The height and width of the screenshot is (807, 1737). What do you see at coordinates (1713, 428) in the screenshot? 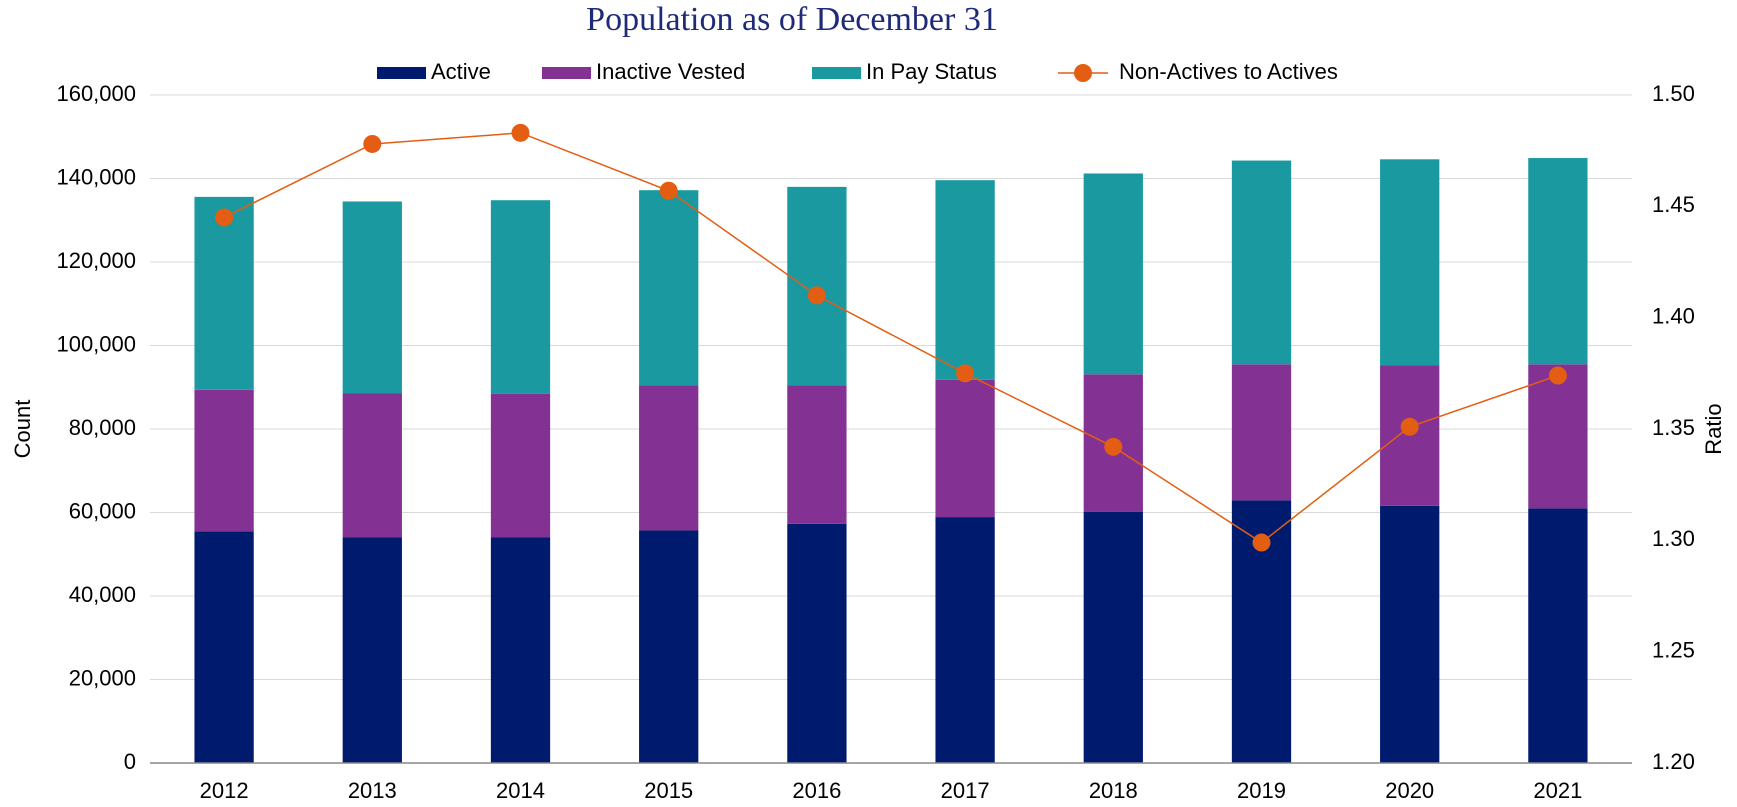
I see `y2-axis-label: Ratio` at bounding box center [1713, 428].